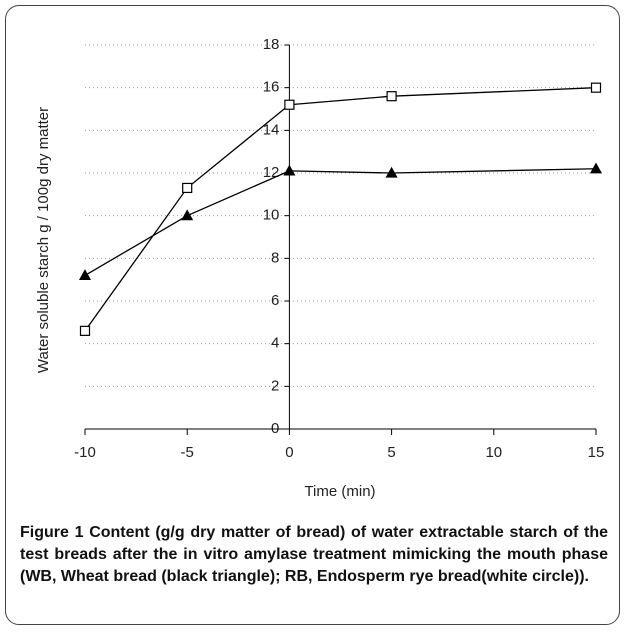  I want to click on x-tick-label: -5, so click(187, 452).